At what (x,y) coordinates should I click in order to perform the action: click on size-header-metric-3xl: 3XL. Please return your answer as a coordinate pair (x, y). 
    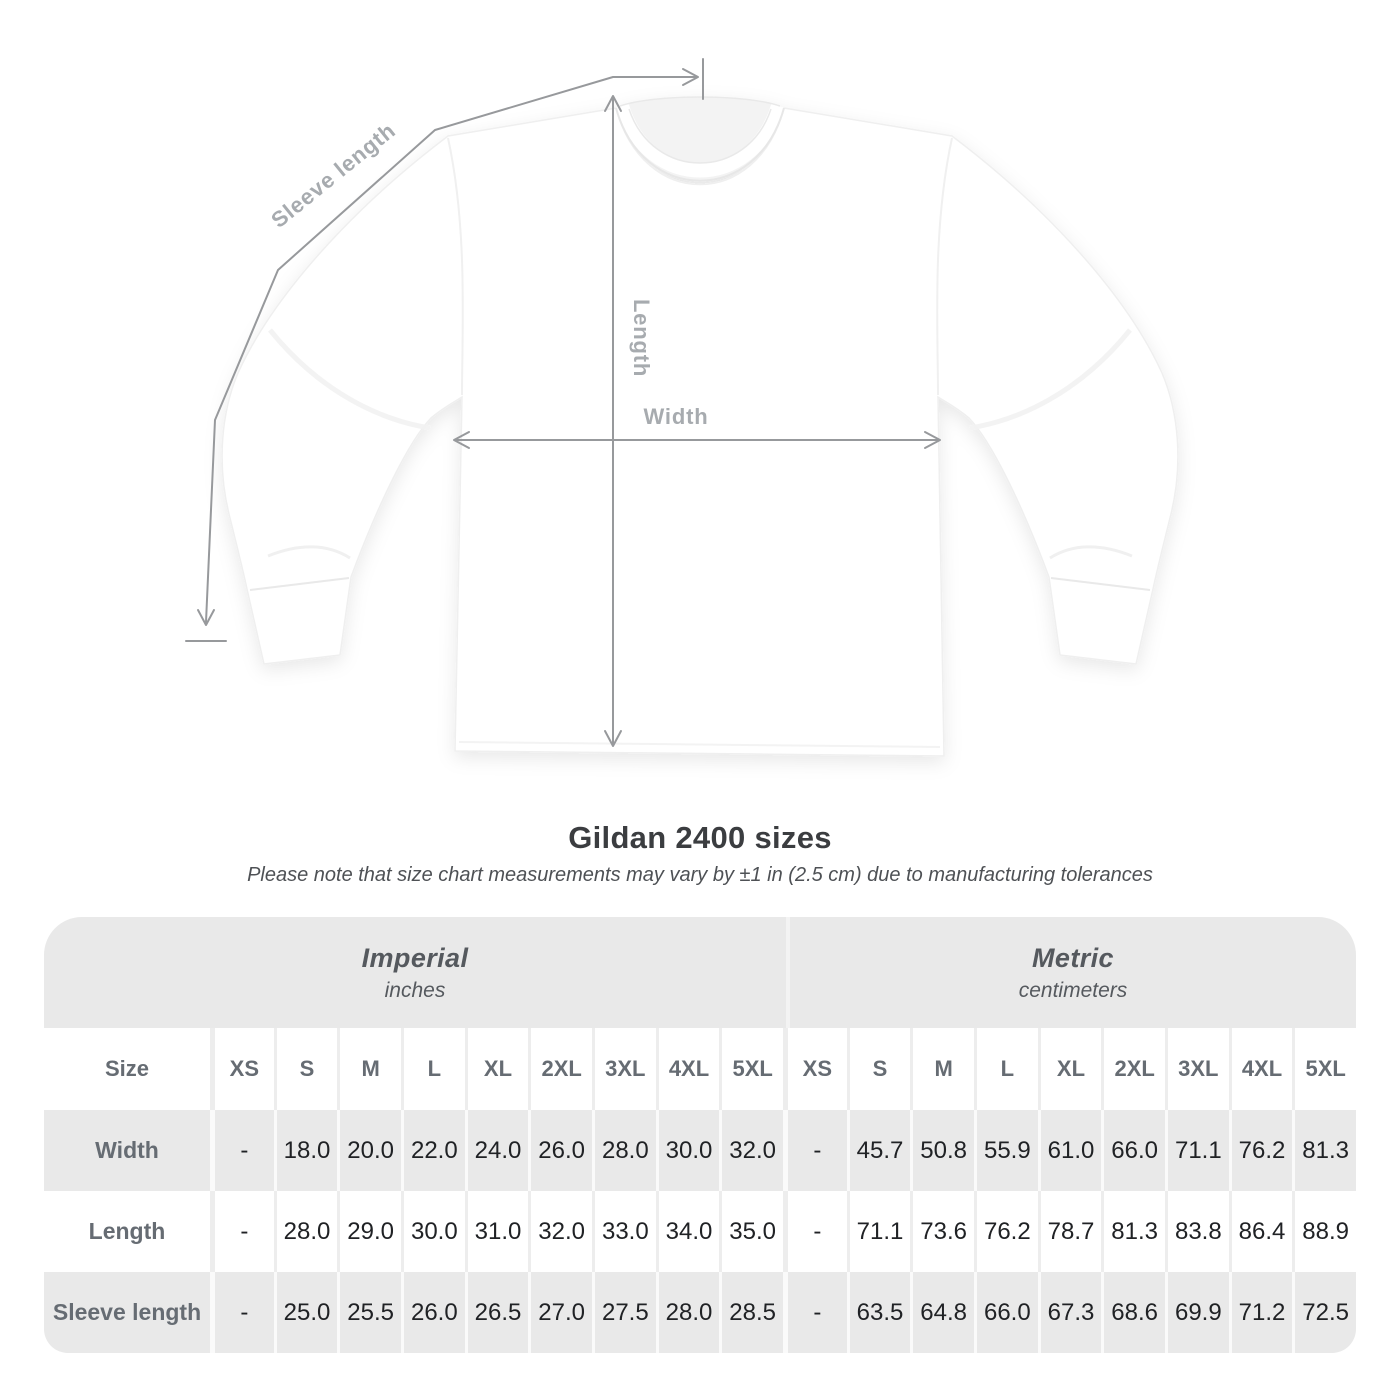
    Looking at the image, I should click on (1197, 1069).